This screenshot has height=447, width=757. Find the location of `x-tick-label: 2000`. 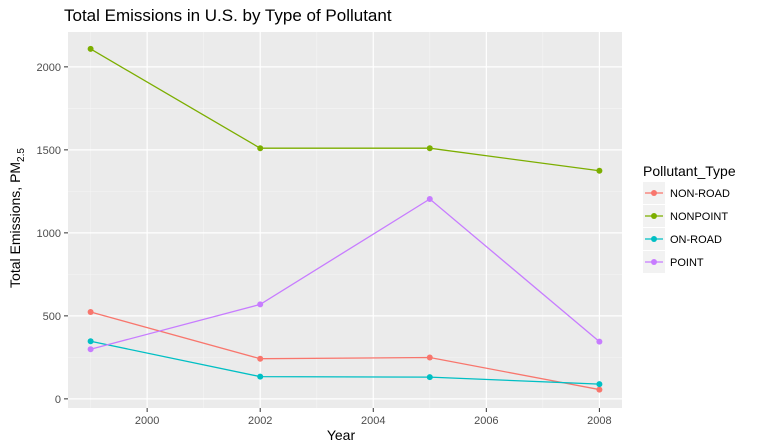

x-tick-label: 2000 is located at coordinates (147, 421).